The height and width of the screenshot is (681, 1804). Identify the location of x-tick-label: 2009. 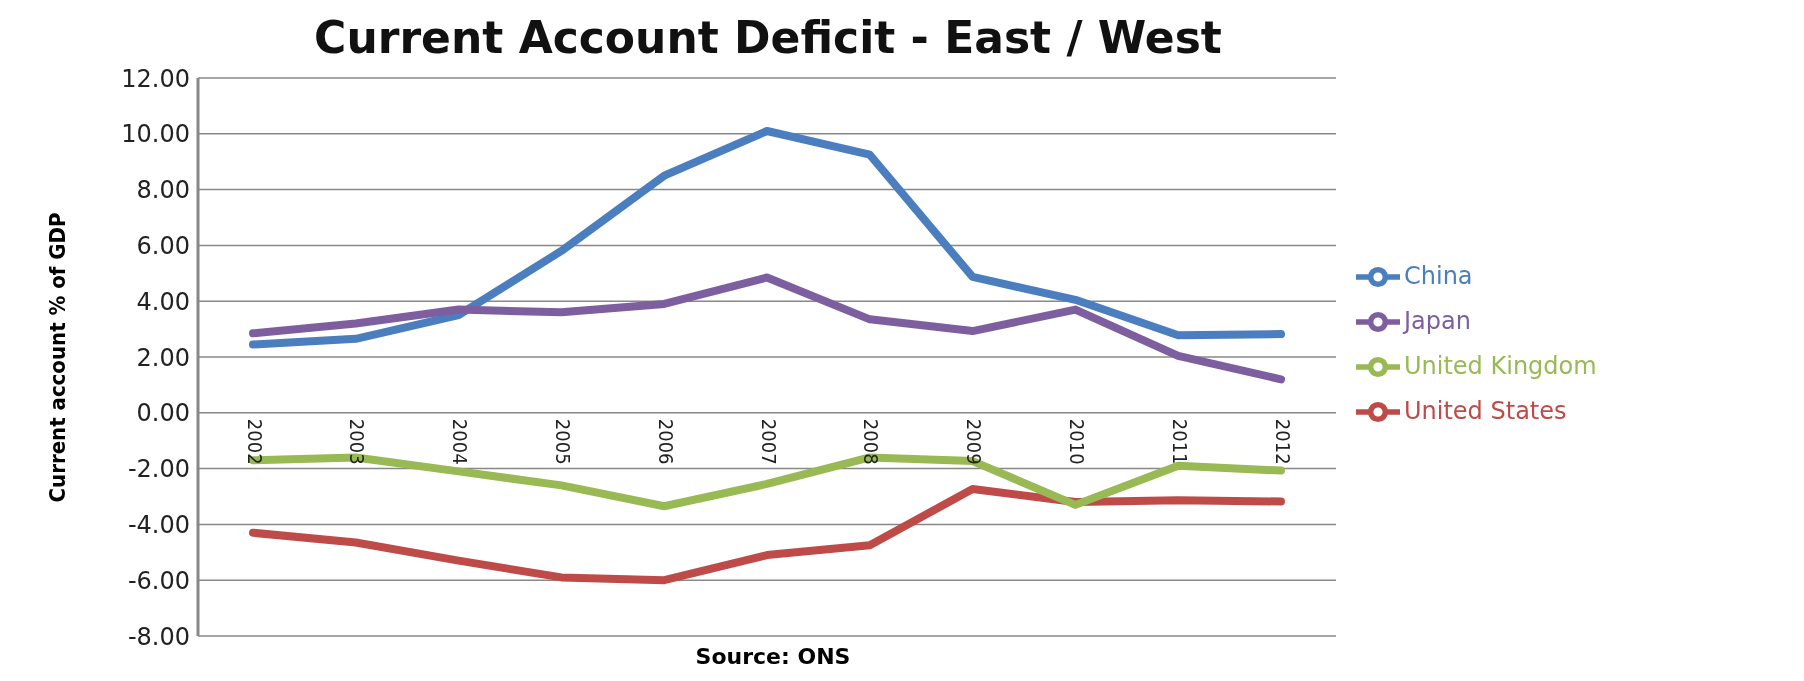
(974, 441).